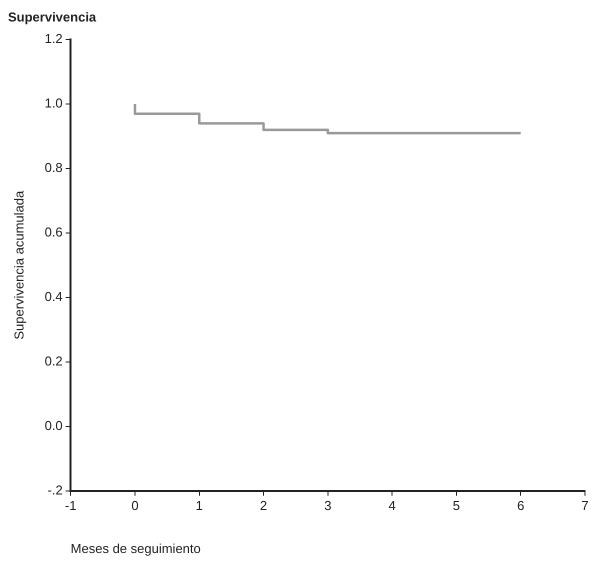  I want to click on x-tick-label: 0, so click(135, 506).